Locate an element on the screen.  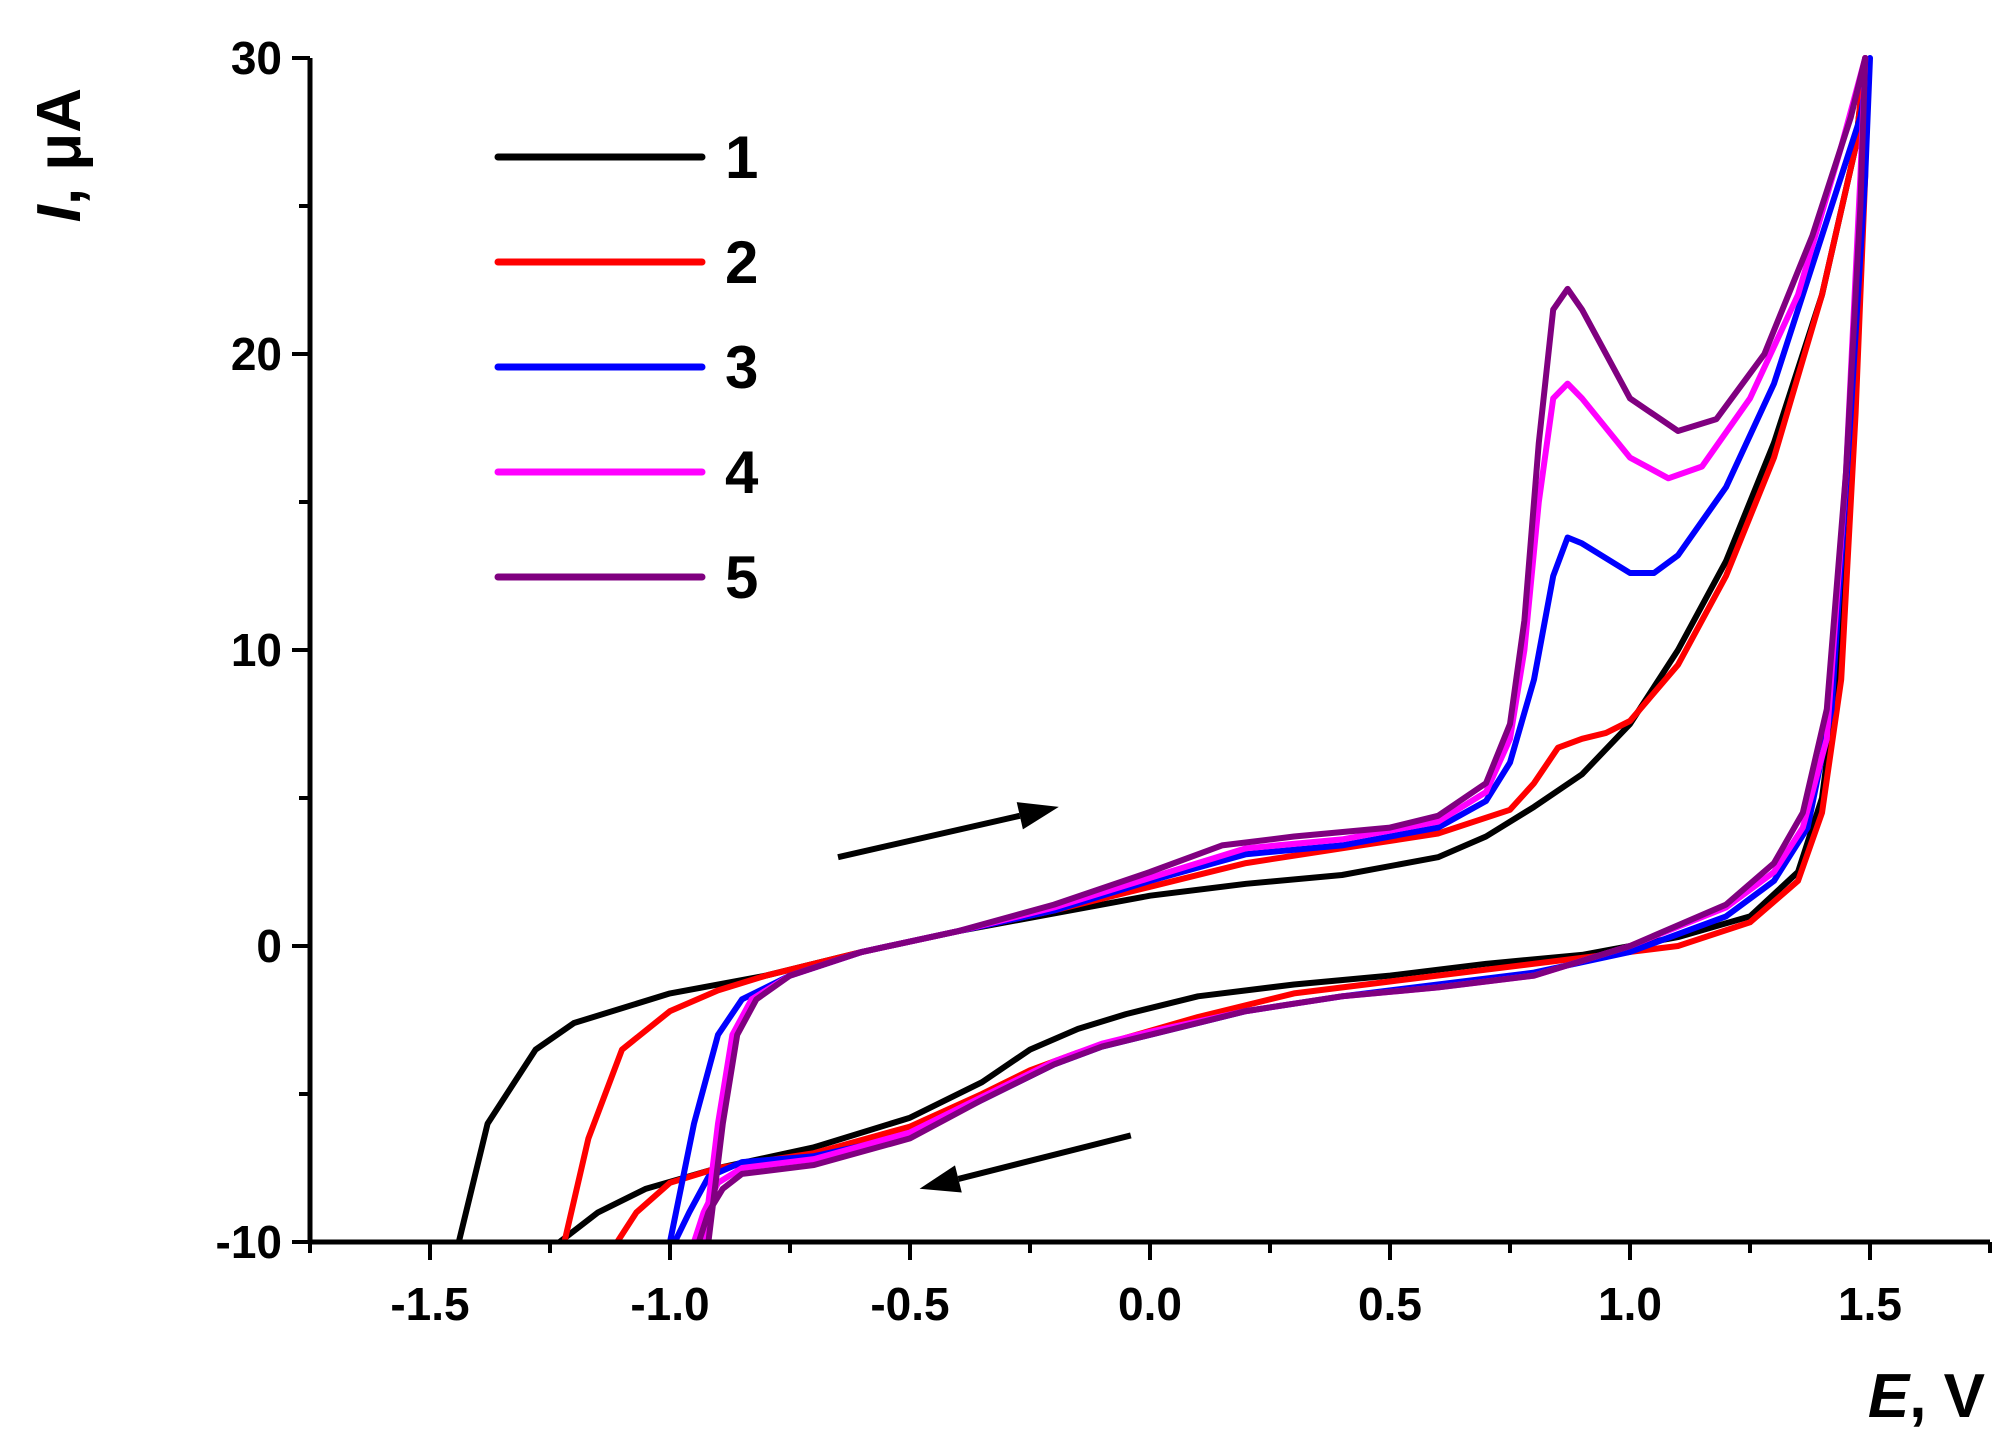
legend-label-1: 1 is located at coordinates (741, 157).